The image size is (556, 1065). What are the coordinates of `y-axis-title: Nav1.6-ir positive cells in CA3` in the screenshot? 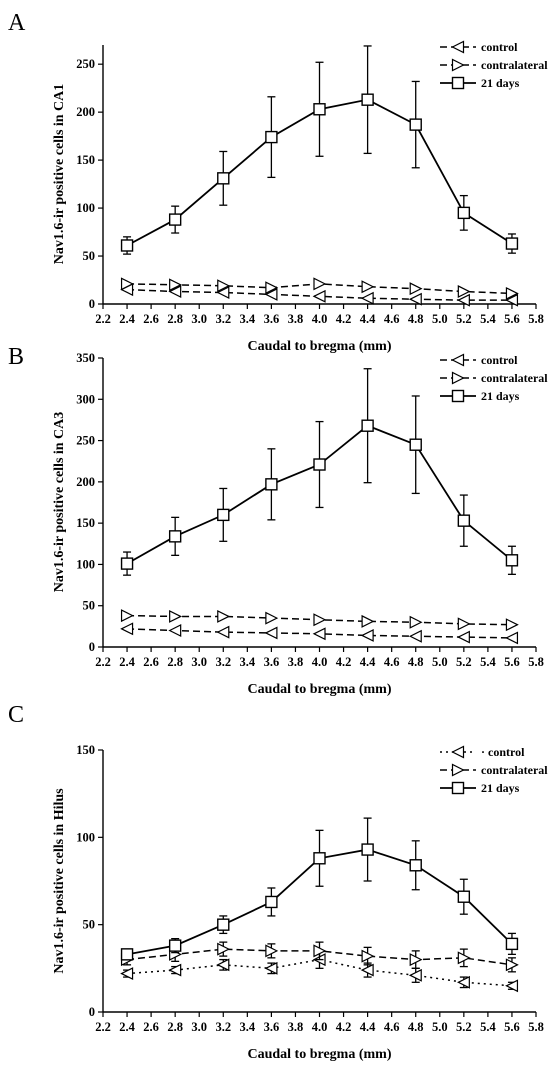 It's located at (59, 502).